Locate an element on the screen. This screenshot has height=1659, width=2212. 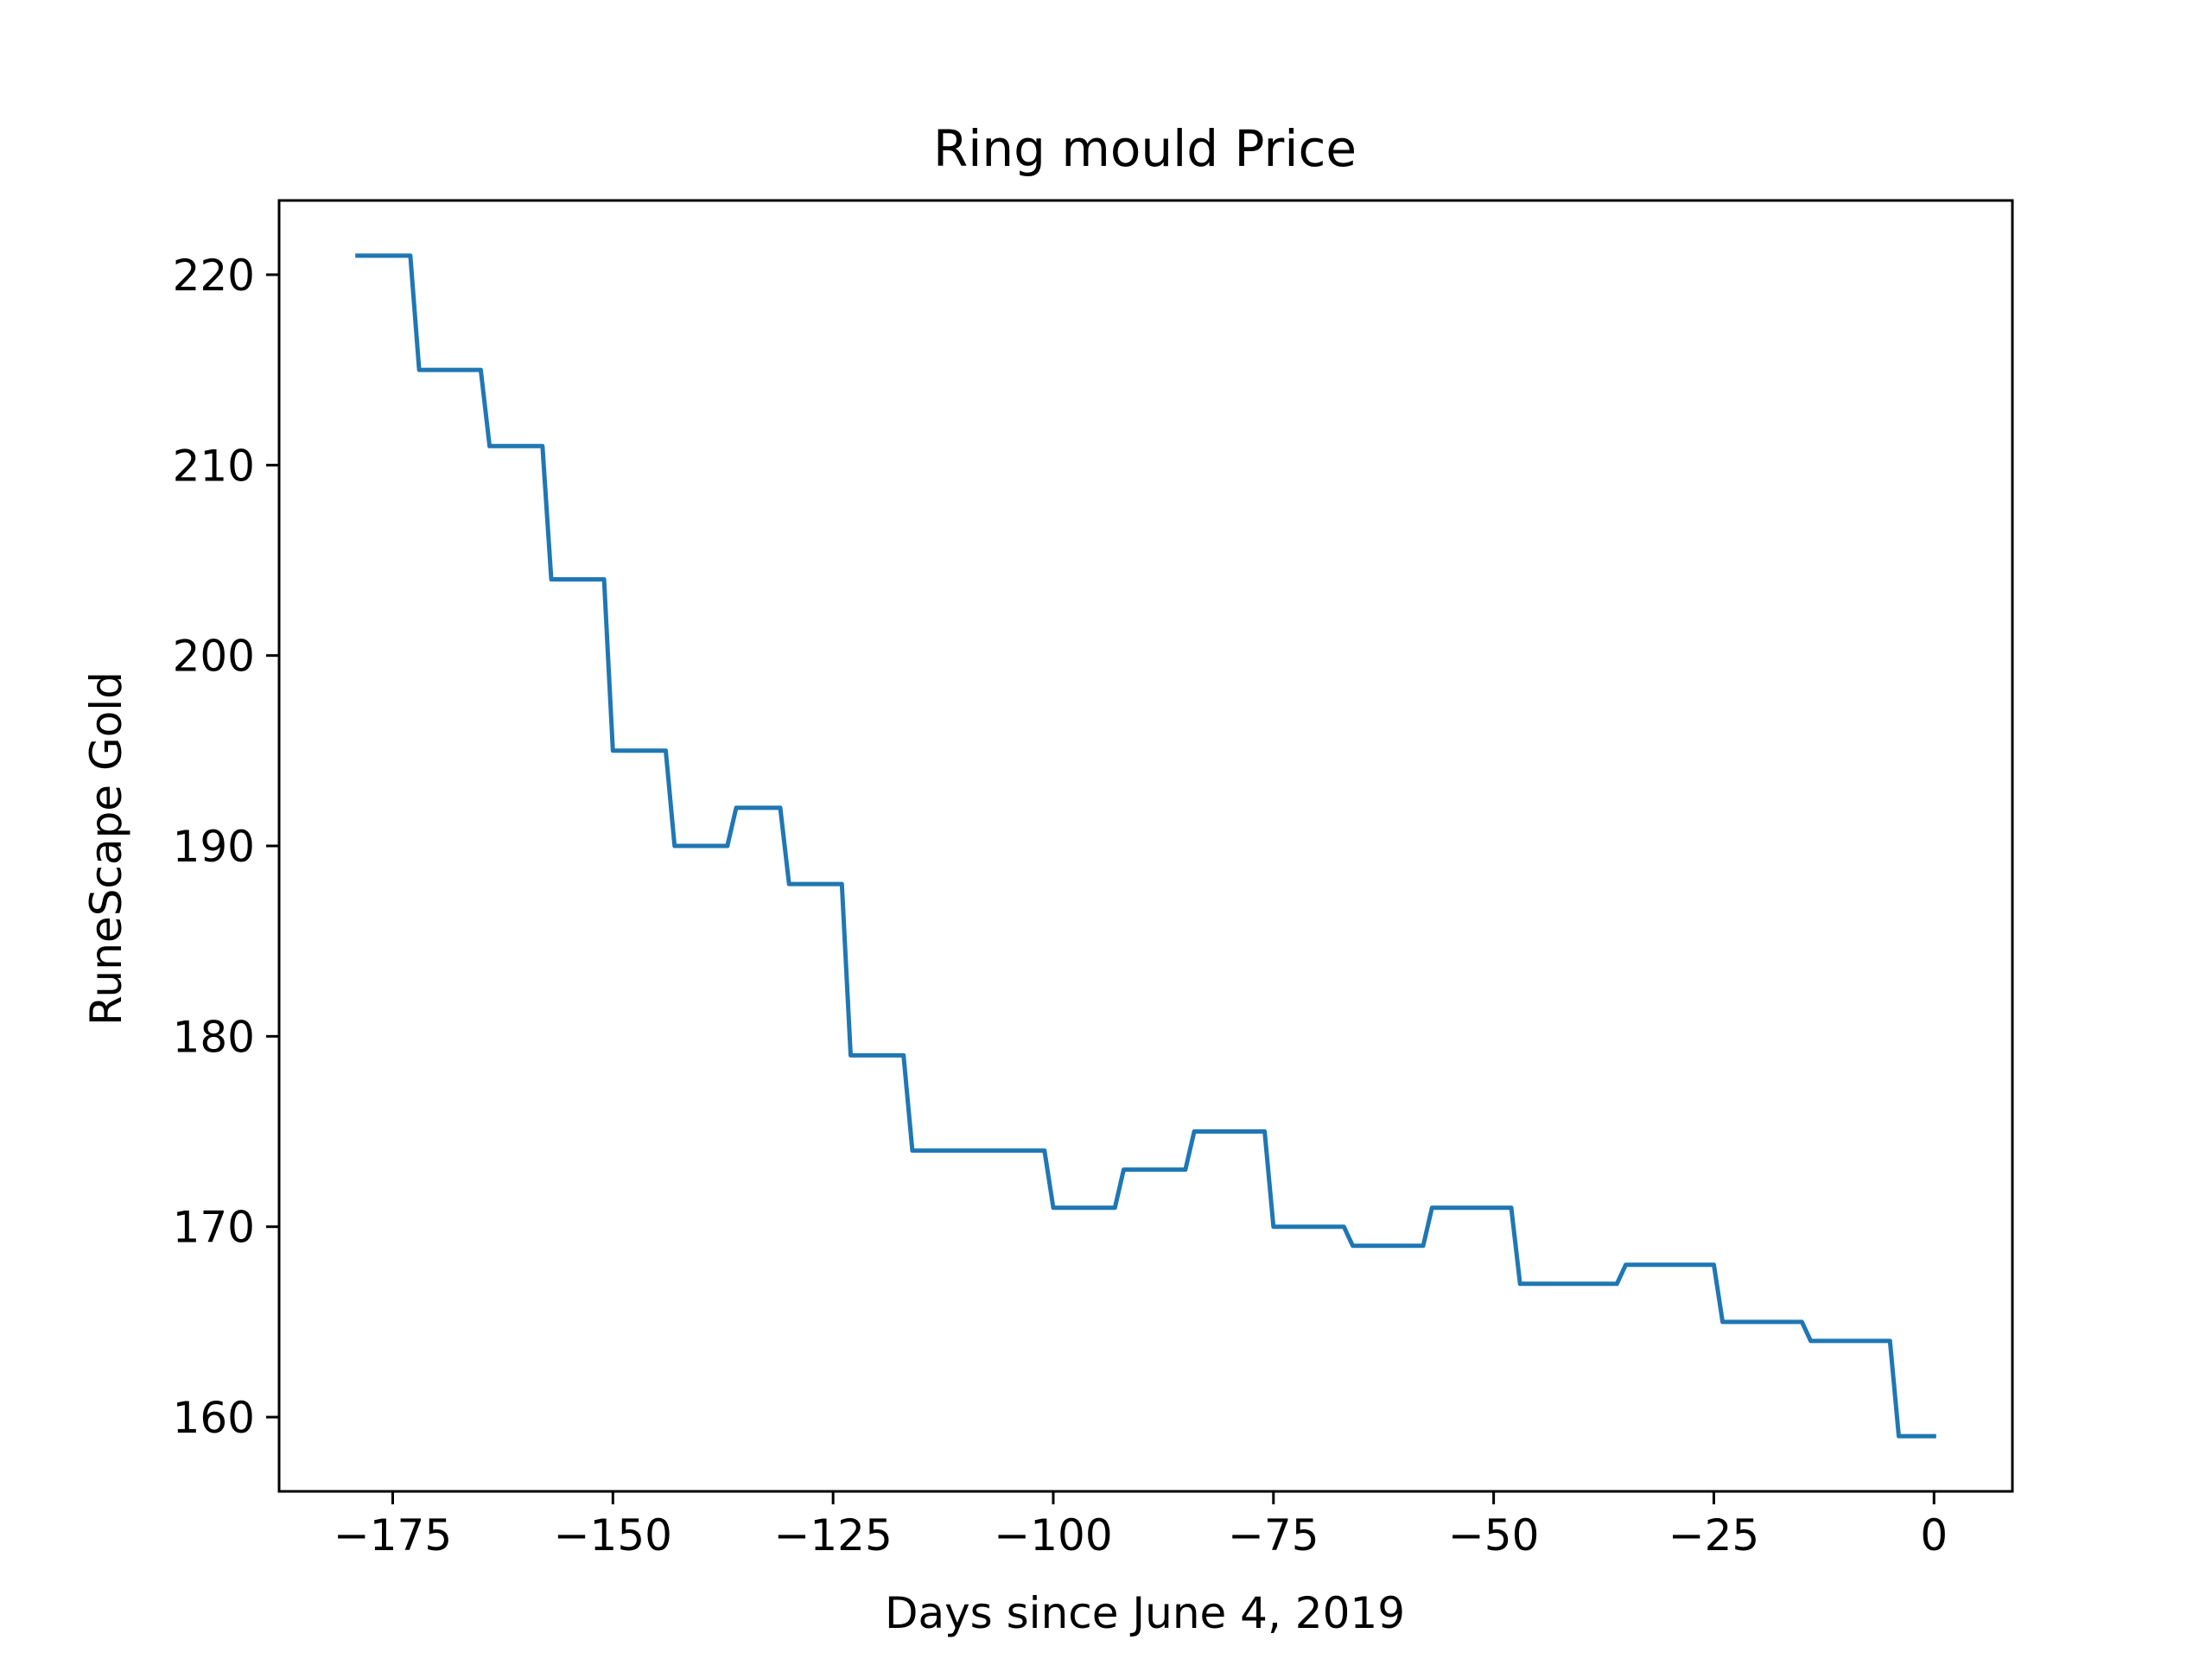
y-tick-label: 160 is located at coordinates (214, 1418).